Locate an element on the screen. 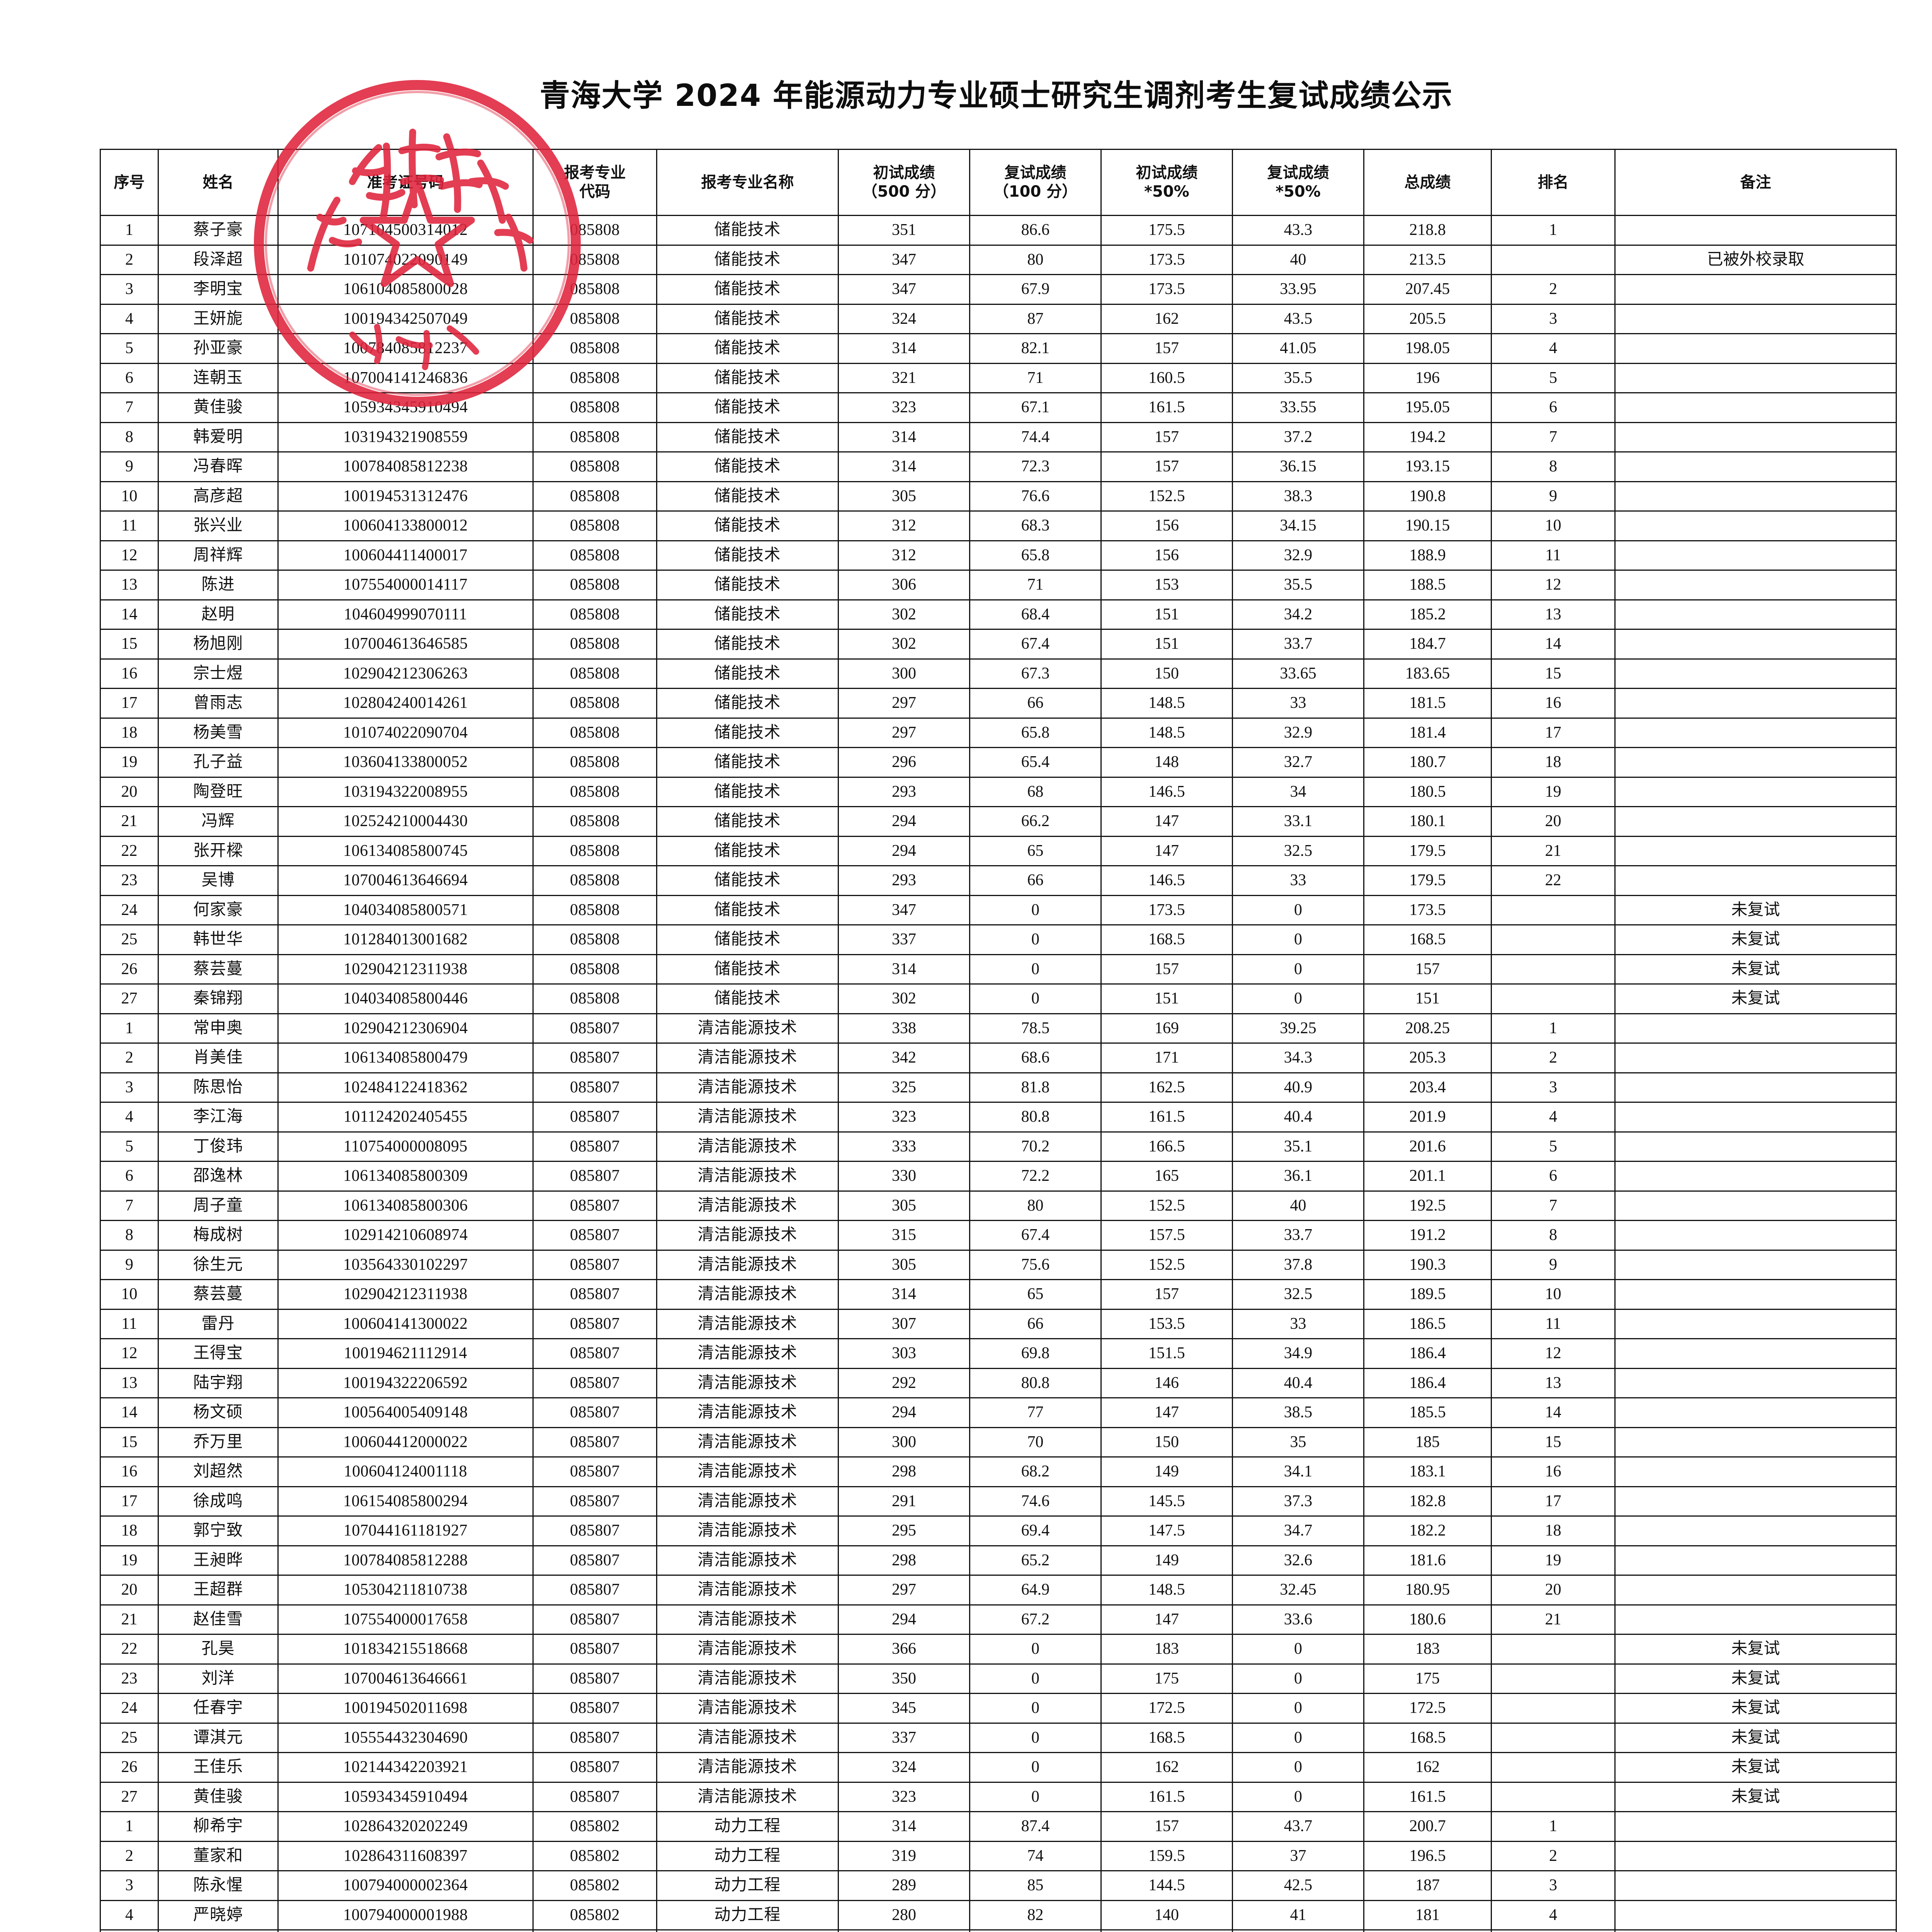  row-cell-first-score: 342 is located at coordinates (904, 1058).